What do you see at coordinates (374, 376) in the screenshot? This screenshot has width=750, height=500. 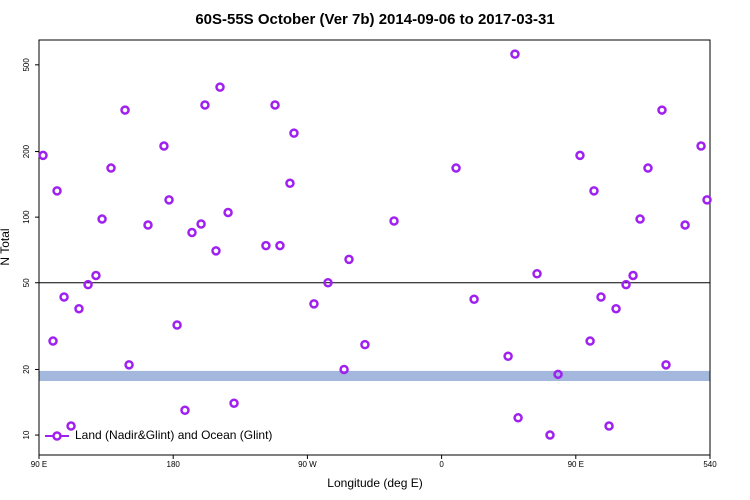 I see `reference-band` at bounding box center [374, 376].